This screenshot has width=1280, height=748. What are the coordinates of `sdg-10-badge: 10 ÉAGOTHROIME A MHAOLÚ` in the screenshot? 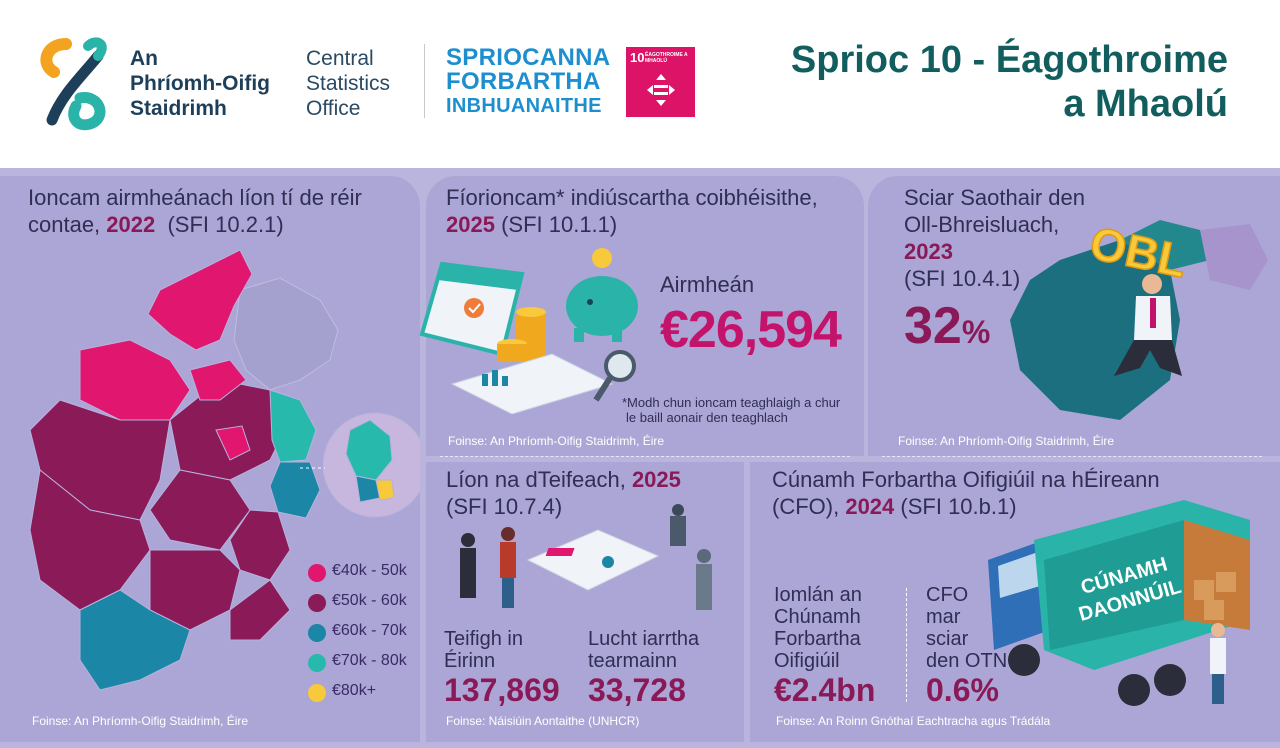 It's located at (660, 82).